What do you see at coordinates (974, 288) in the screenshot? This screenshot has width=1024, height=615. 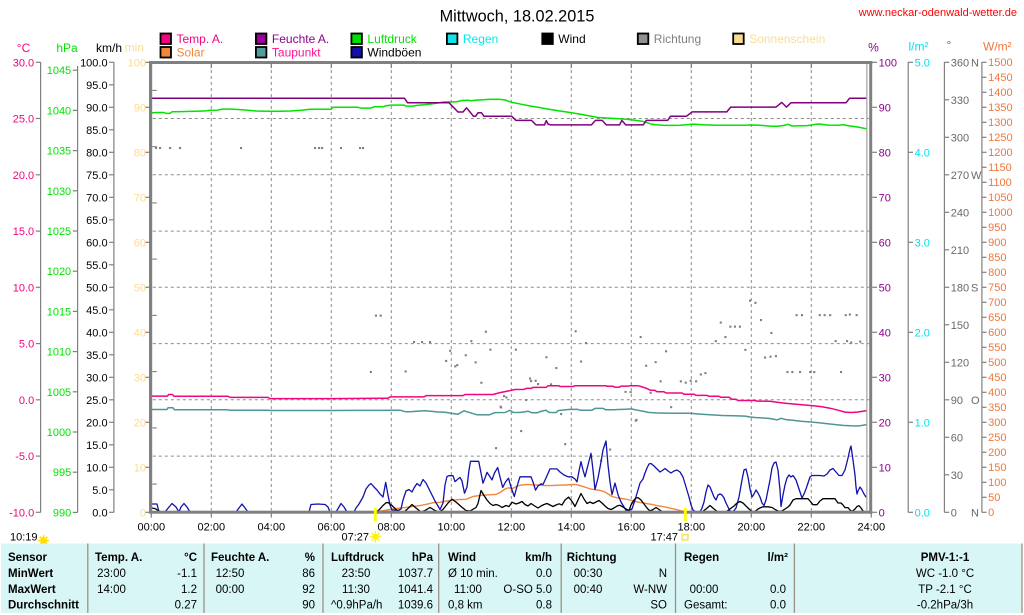 I see `svg-text: S` at bounding box center [974, 288].